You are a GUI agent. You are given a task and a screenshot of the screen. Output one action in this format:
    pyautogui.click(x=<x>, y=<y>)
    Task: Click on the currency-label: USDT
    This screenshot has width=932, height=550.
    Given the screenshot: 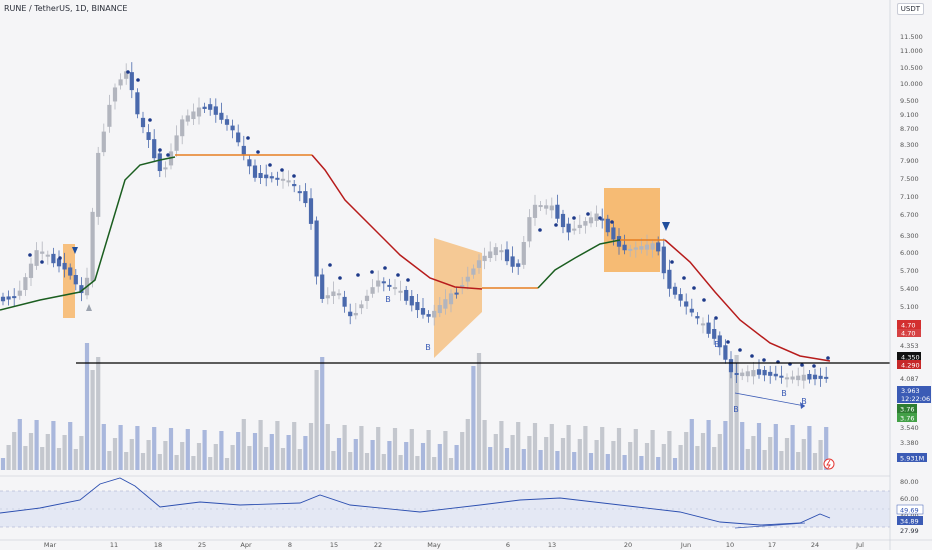 What is the action you would take?
    pyautogui.click(x=910, y=9)
    